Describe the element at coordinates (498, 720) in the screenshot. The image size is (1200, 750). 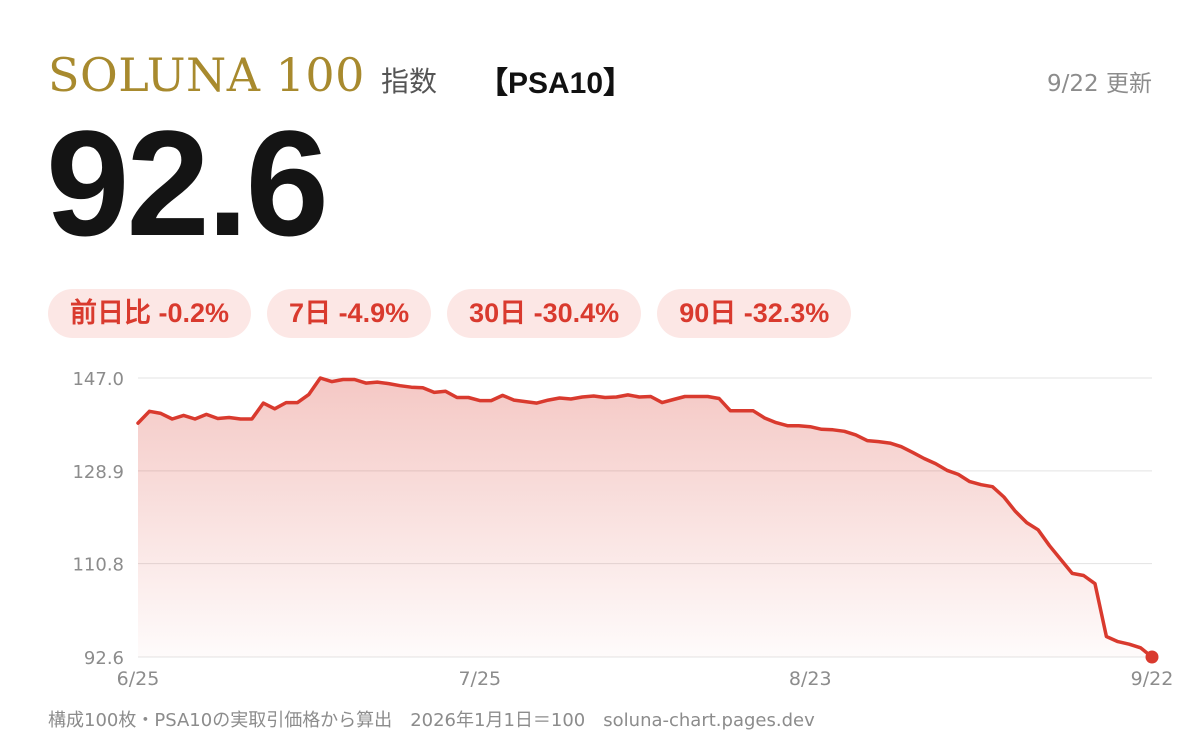
I see `footer-base: 2026年1月1日＝100` at that location.